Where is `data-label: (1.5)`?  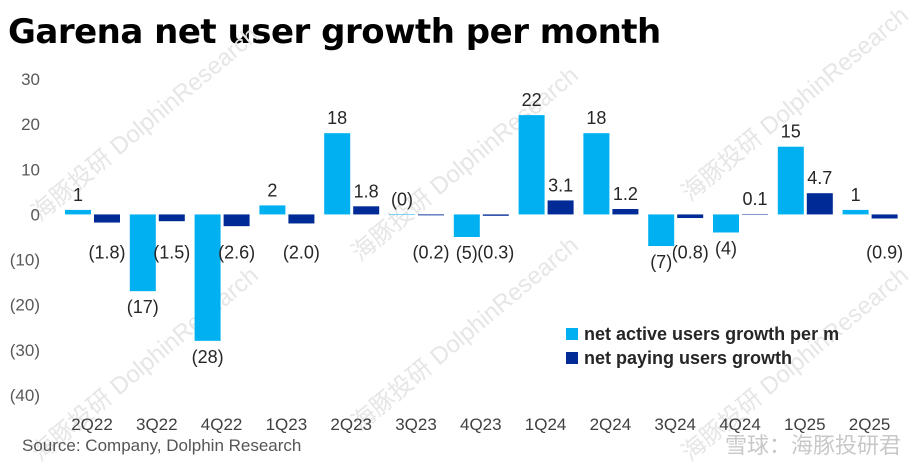 data-label: (1.5) is located at coordinates (171, 252).